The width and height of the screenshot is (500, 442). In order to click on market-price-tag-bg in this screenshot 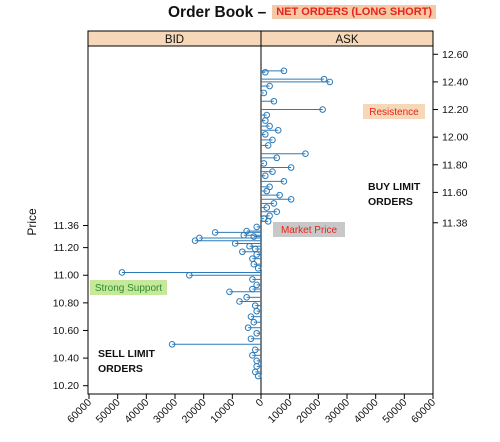, I will do `click(309, 229)`.